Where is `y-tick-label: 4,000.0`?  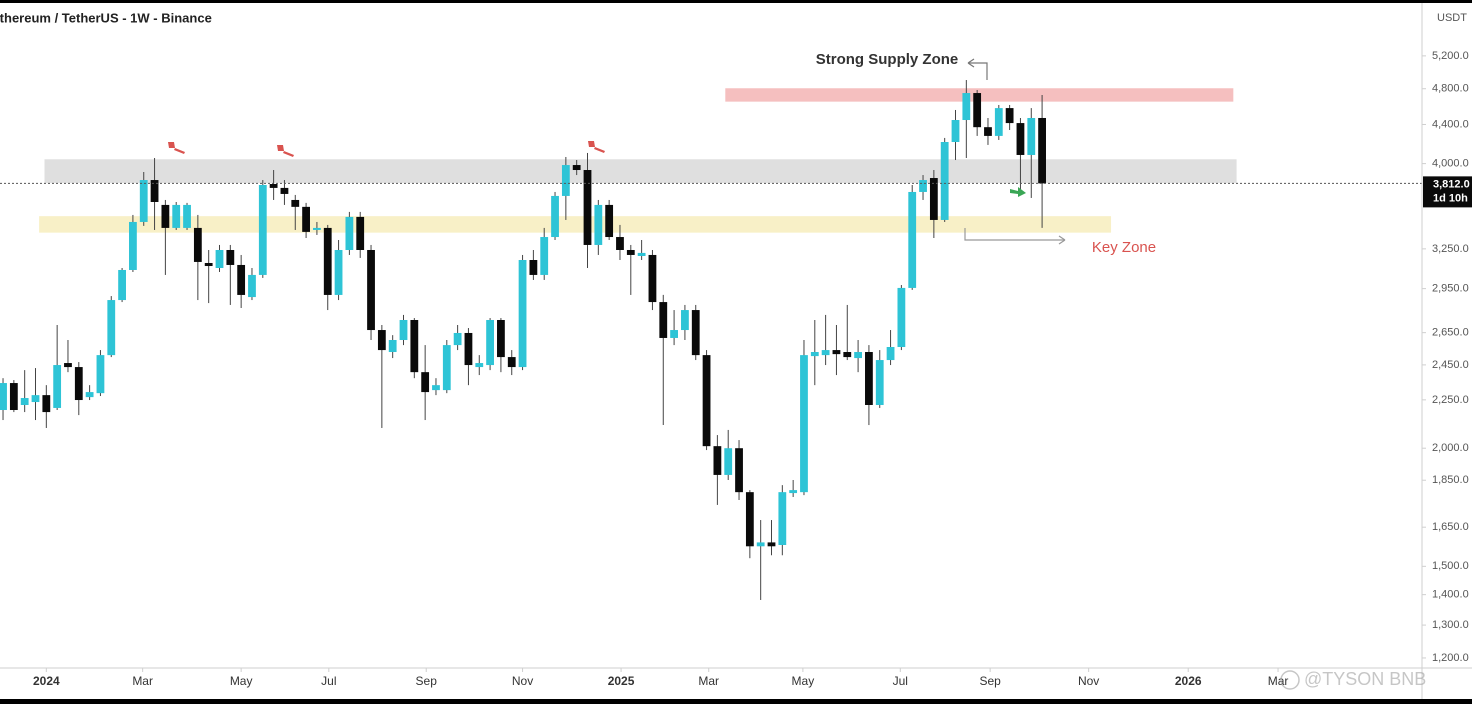
y-tick-label: 4,000.0 is located at coordinates (1450, 164).